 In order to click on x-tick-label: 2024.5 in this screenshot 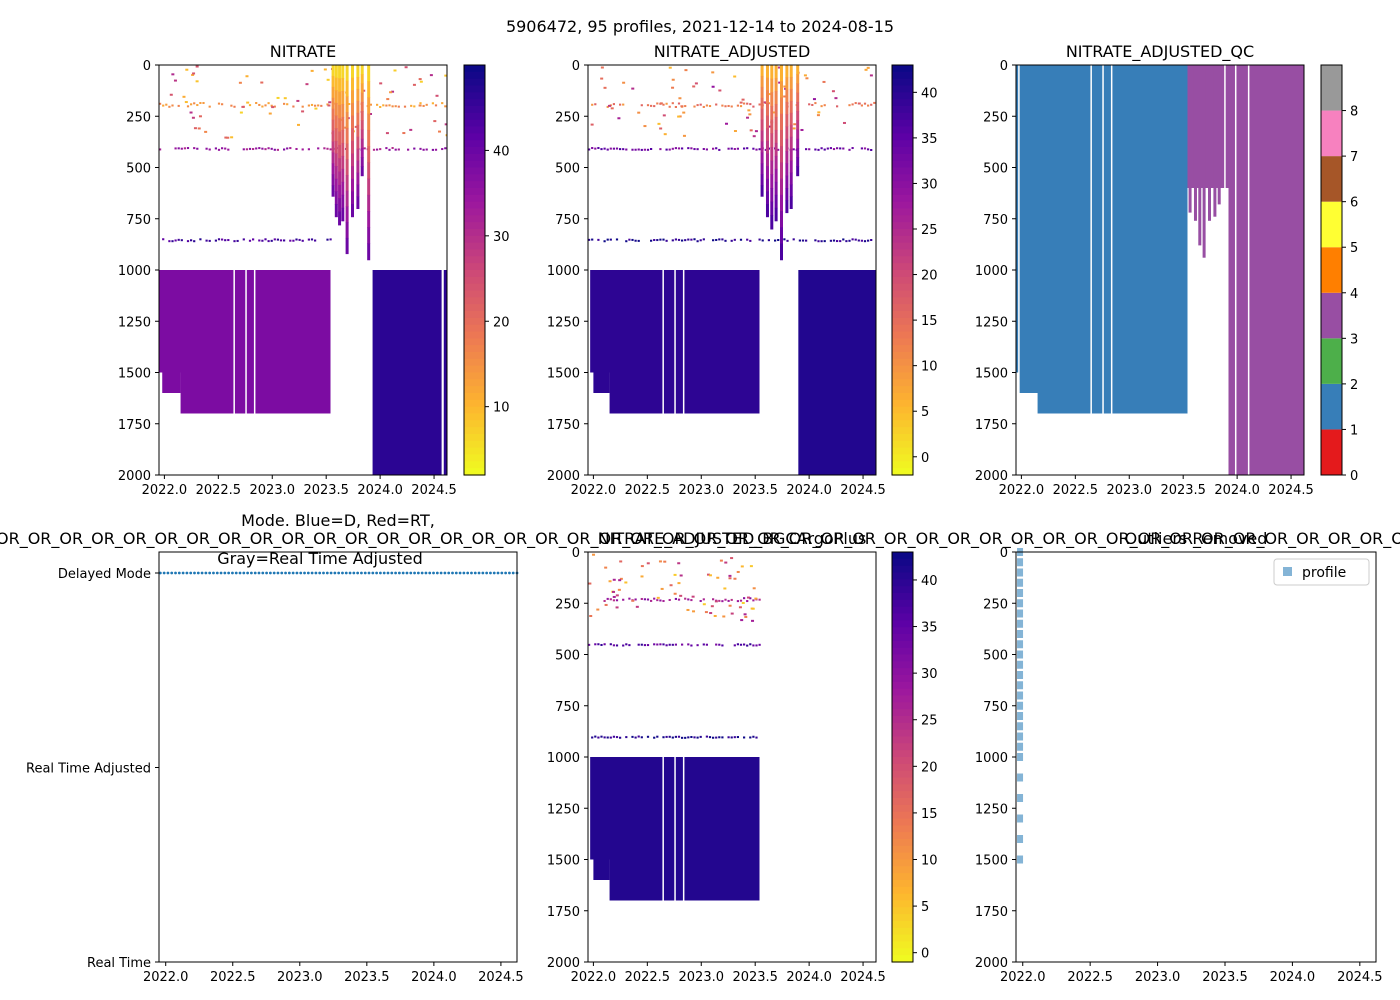, I will do `click(1291, 490)`.